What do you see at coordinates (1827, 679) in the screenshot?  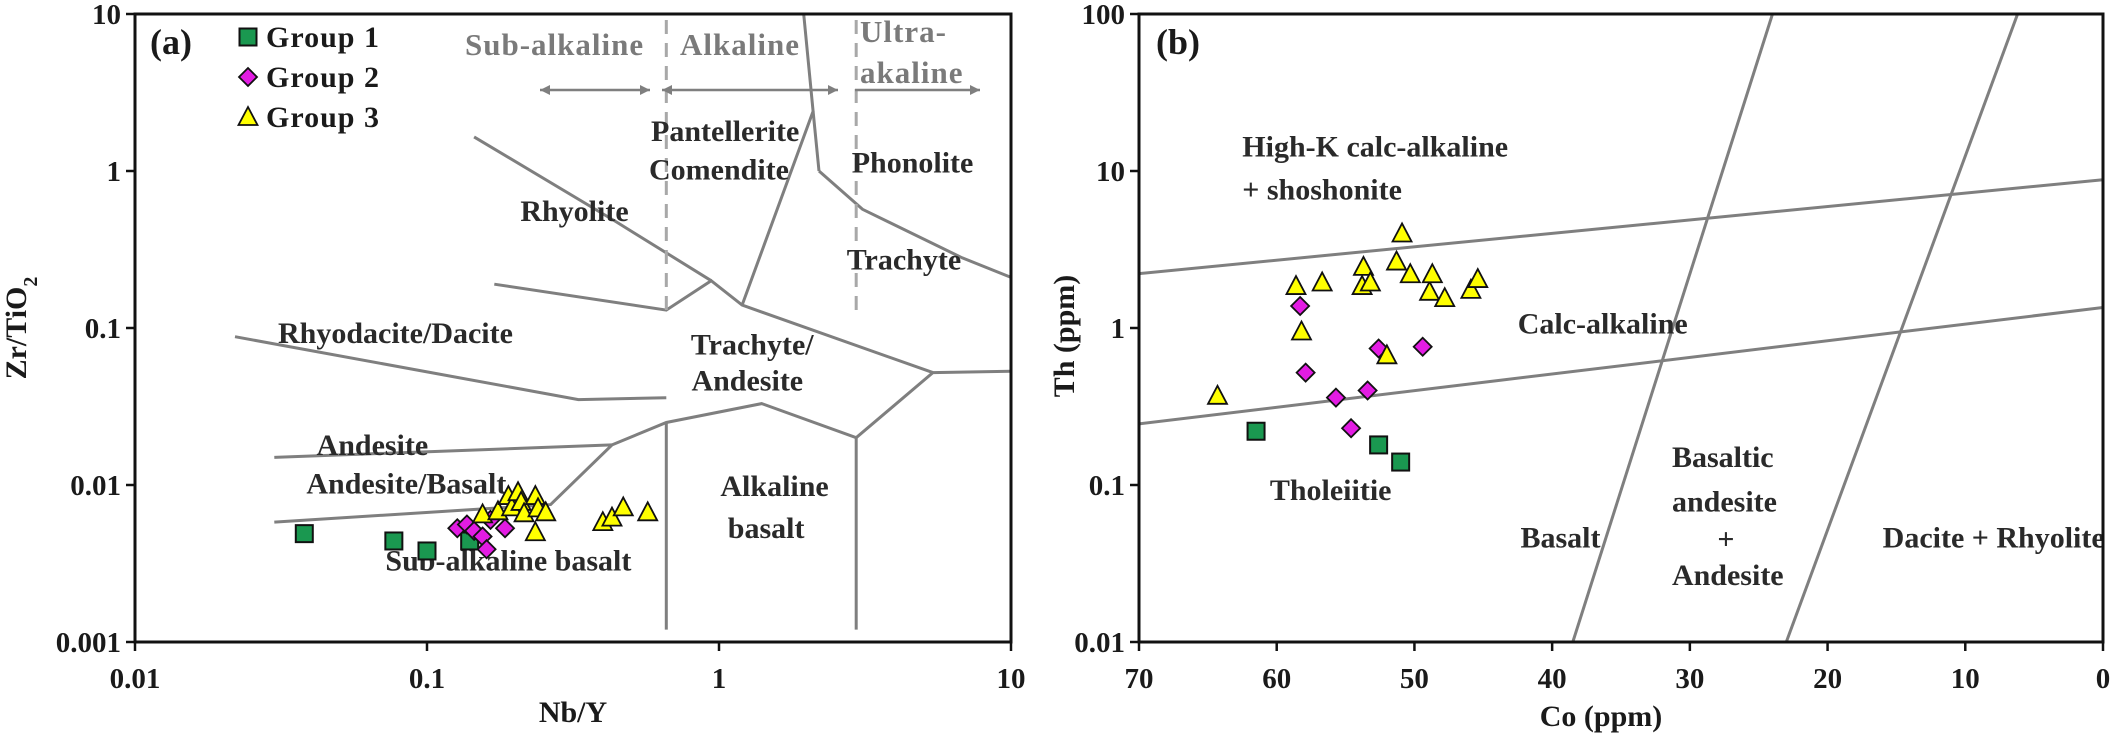 I see `x-tick-label-b-5: 20` at bounding box center [1827, 679].